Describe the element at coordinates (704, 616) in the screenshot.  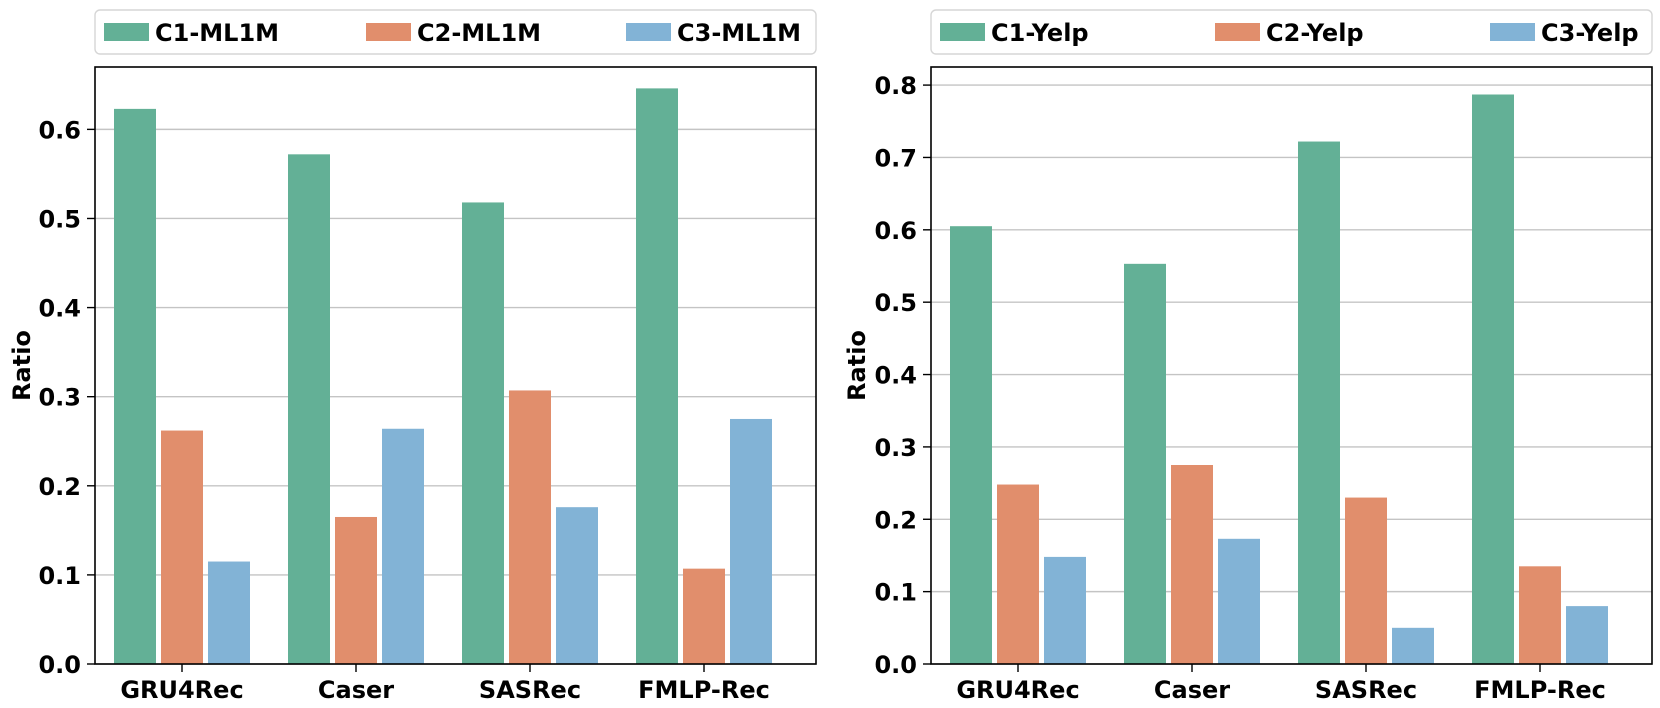
I see `bar-c2-ml1m-fmlp-rec` at that location.